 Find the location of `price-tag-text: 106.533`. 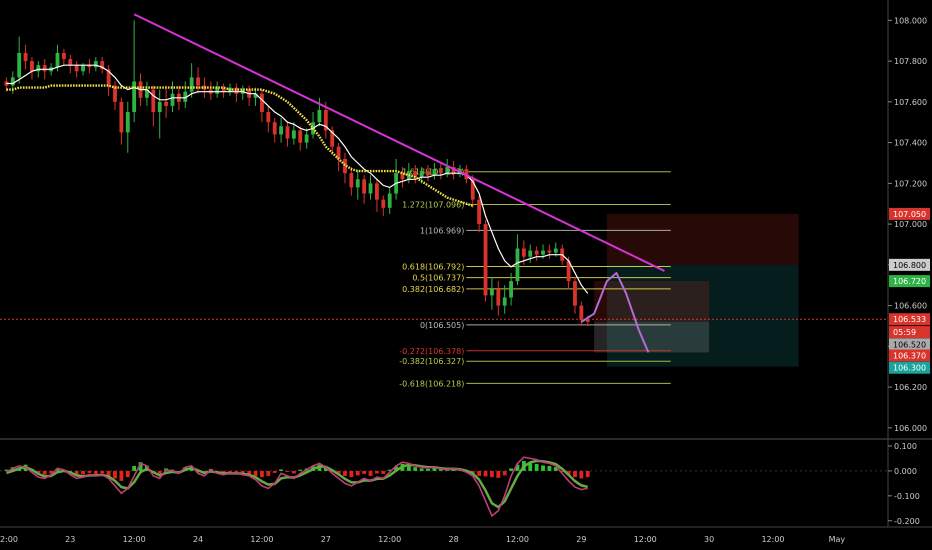

price-tag-text: 106.533 is located at coordinates (909, 319).